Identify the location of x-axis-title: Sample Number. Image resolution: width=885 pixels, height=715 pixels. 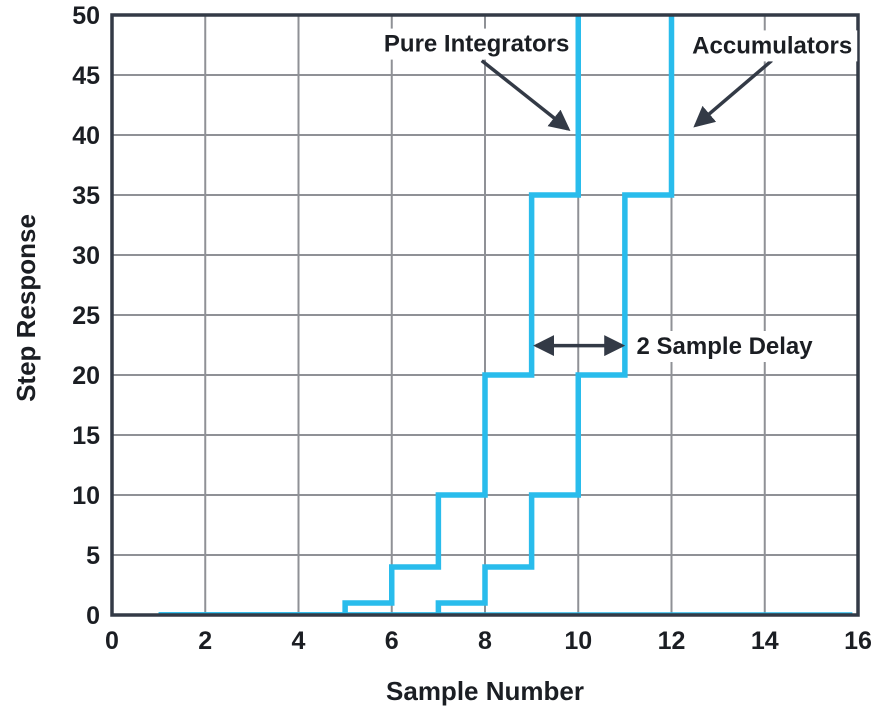
(485, 691).